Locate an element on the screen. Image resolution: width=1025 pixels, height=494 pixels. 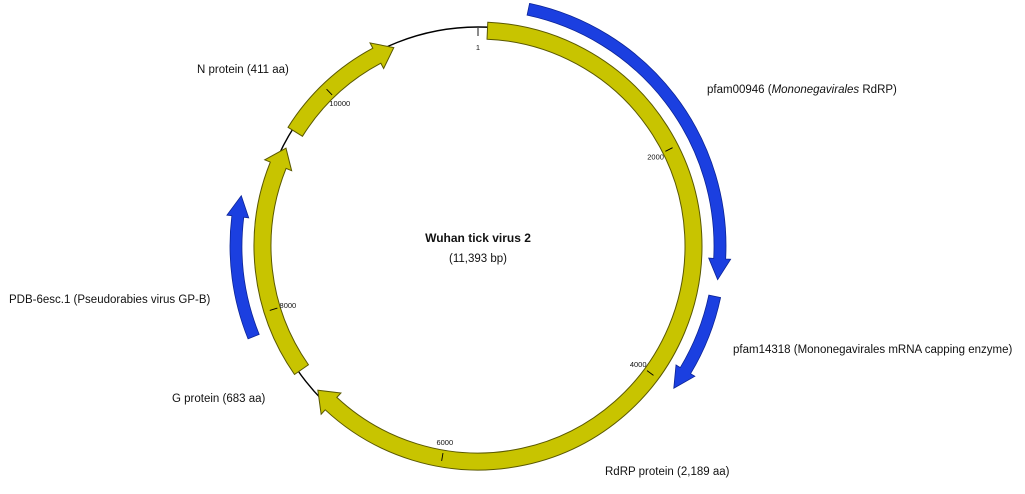
tick-label-0: 1 is located at coordinates (478, 47).